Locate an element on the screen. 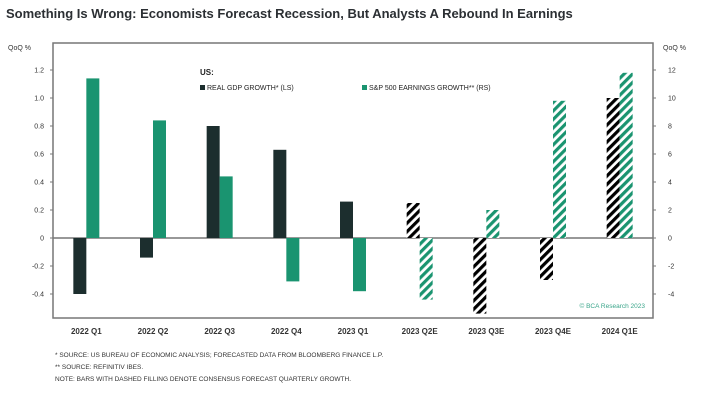 The image size is (720, 403). legend-label: S&P 500 EARNINGS GROWTH** (RS) is located at coordinates (430, 88).